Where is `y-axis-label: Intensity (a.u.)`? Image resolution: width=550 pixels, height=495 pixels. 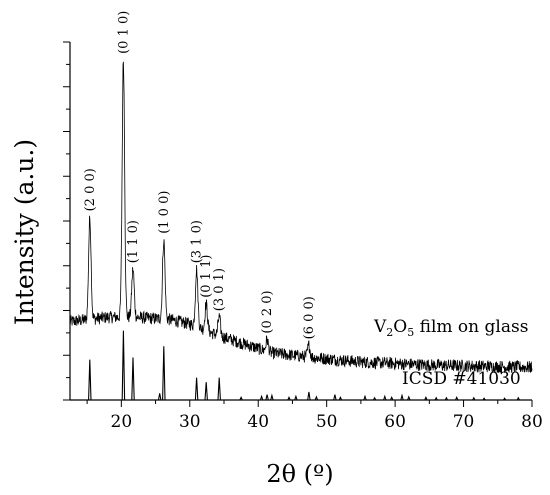
y-axis-label: Intensity (a.u.) is located at coordinates (24, 232).